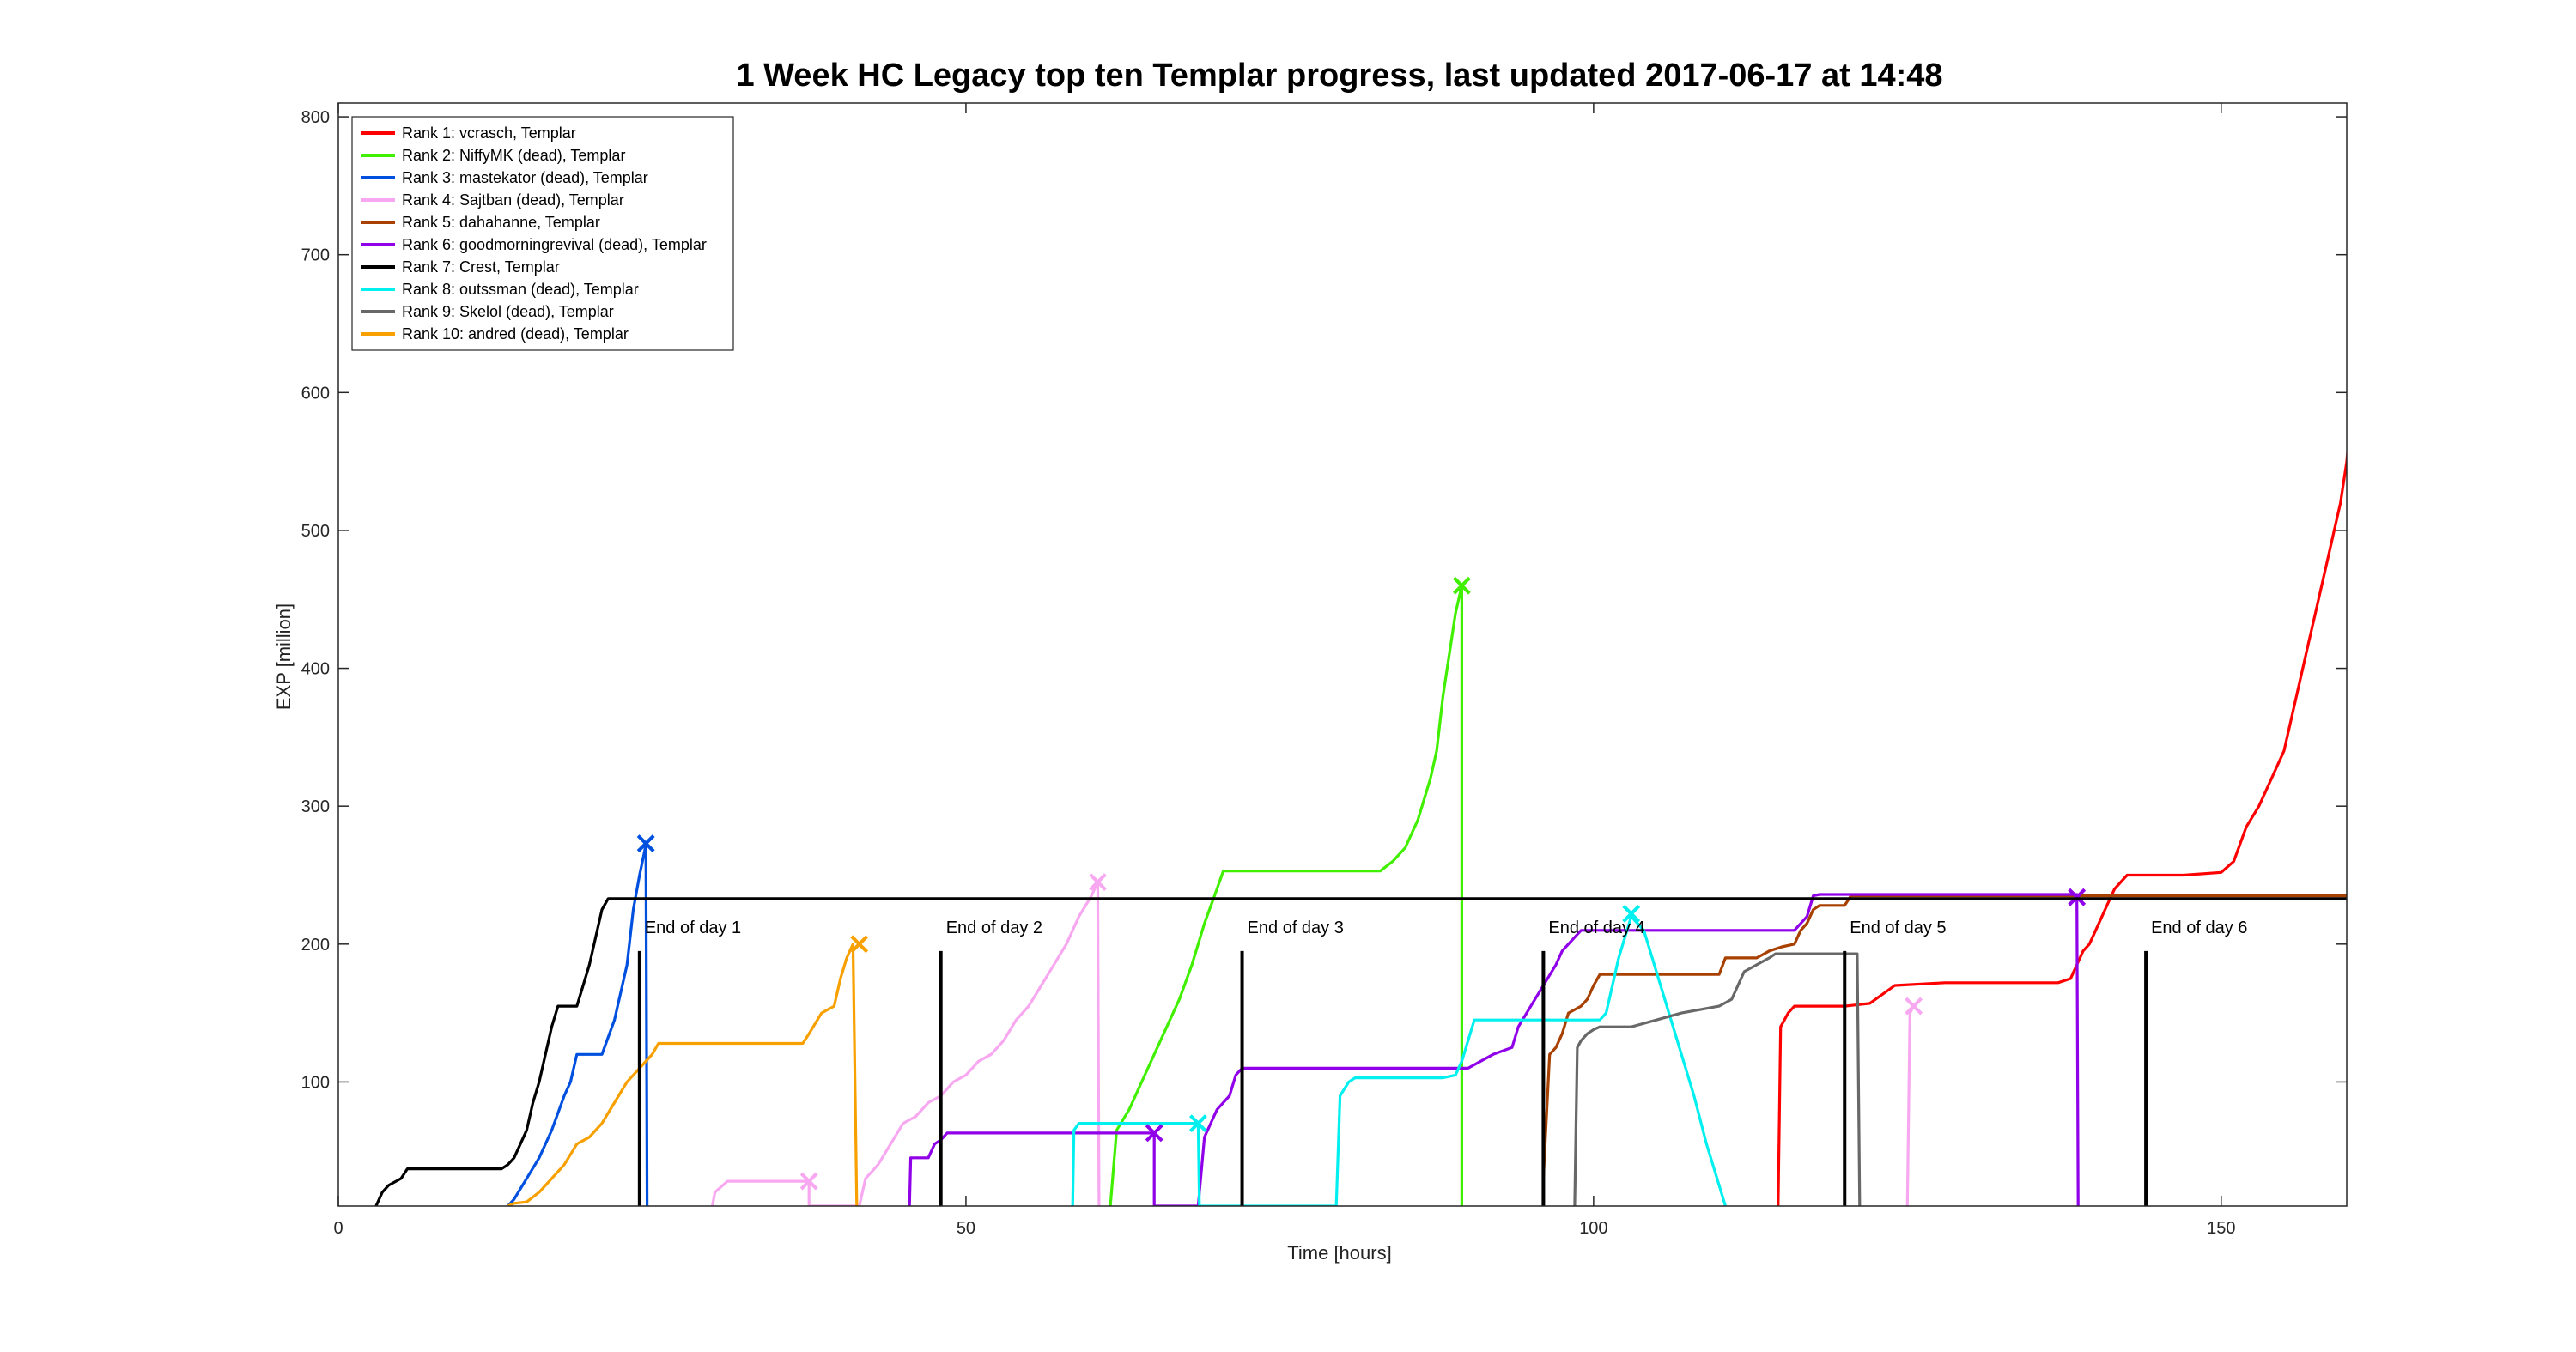 Image resolution: width=2576 pixels, height=1352 pixels. What do you see at coordinates (284, 656) in the screenshot?
I see `y-axis-label: EXP [million]` at bounding box center [284, 656].